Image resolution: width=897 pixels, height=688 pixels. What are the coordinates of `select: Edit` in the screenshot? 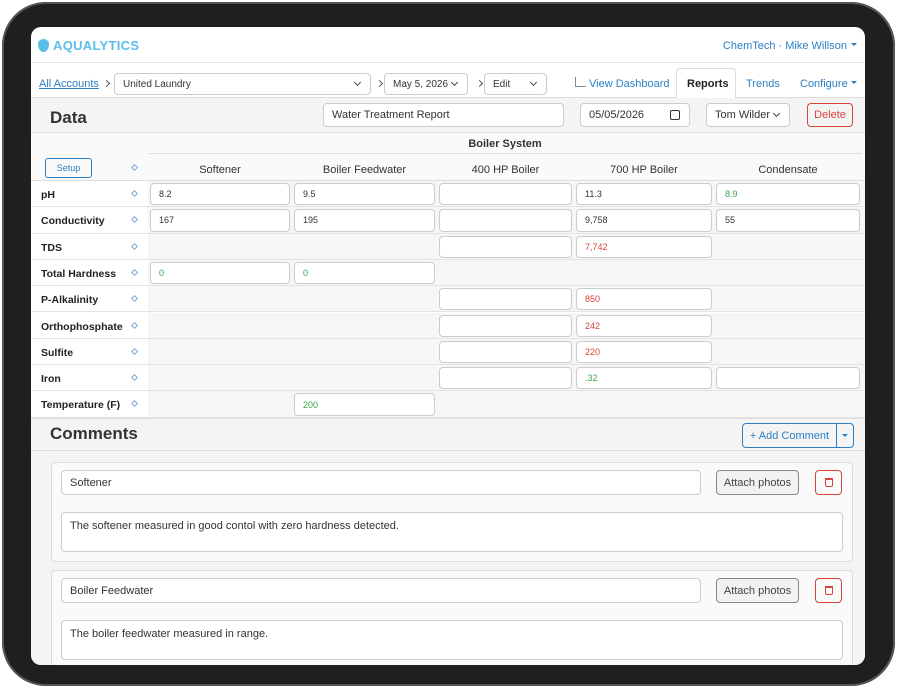 It's located at (515, 84).